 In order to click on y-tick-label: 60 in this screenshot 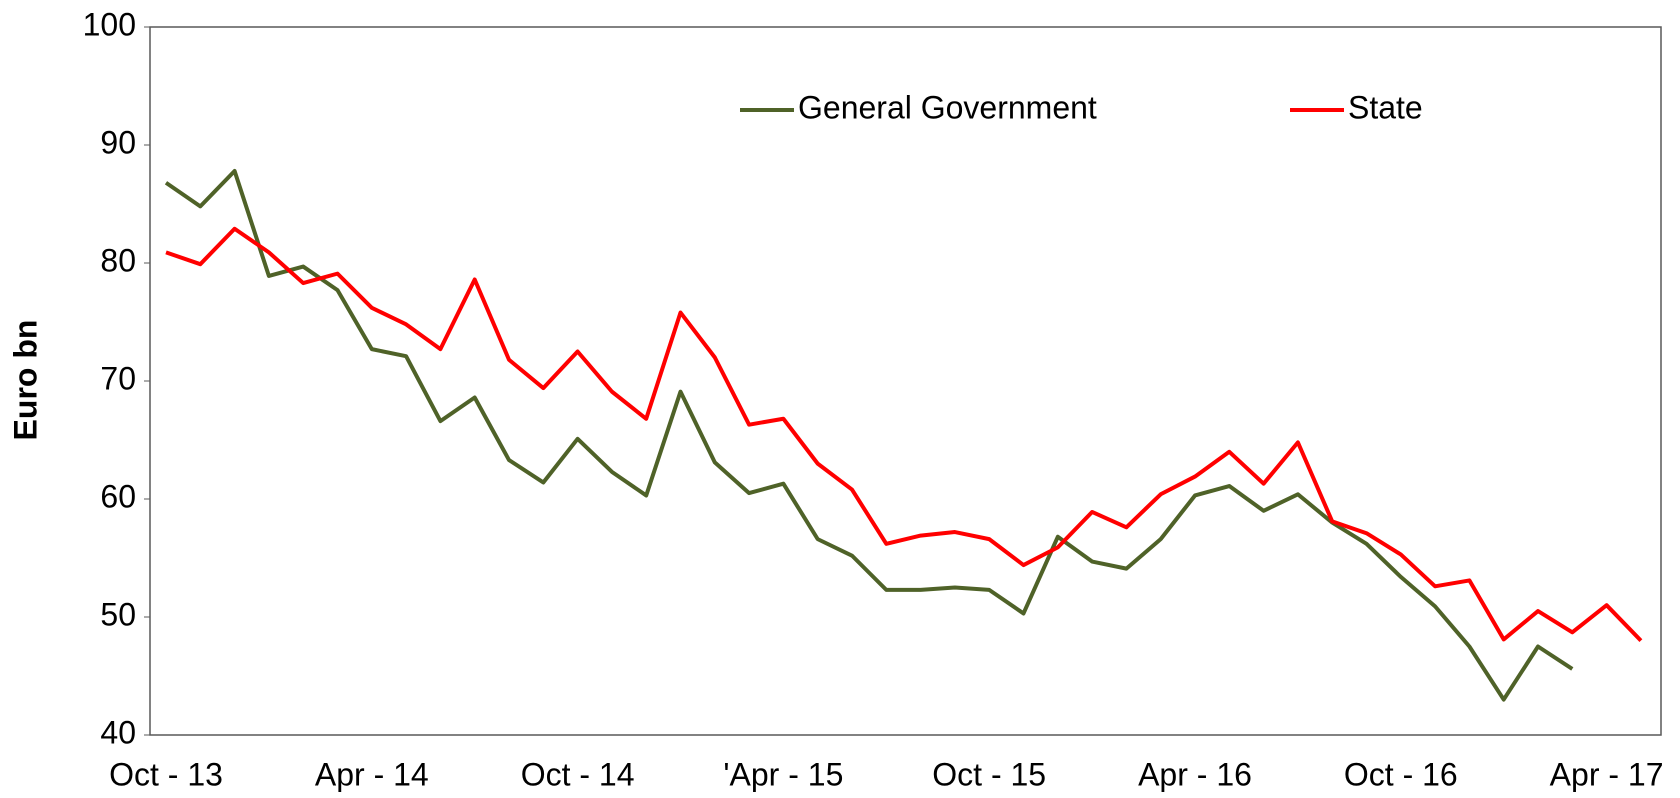, I will do `click(118, 496)`.